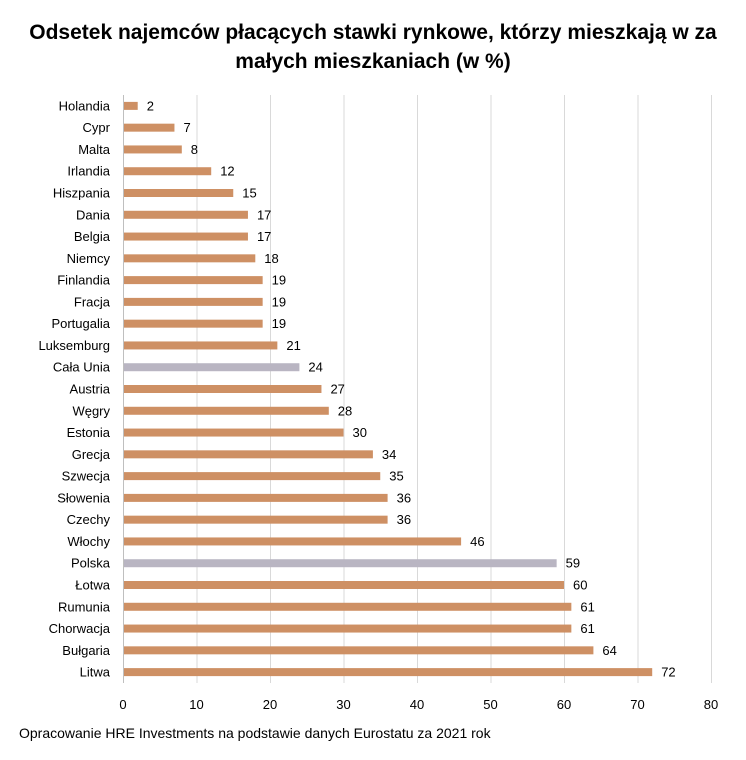  I want to click on x-tick-label: 10, so click(196, 704).